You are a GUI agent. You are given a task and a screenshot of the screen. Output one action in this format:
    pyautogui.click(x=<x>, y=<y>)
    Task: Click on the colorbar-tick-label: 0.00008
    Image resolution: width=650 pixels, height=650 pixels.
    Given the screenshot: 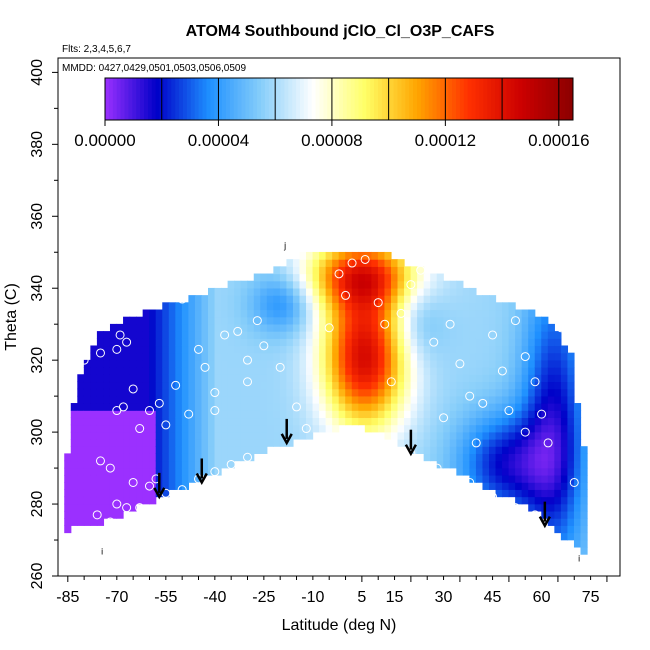 What is the action you would take?
    pyautogui.click(x=331, y=140)
    